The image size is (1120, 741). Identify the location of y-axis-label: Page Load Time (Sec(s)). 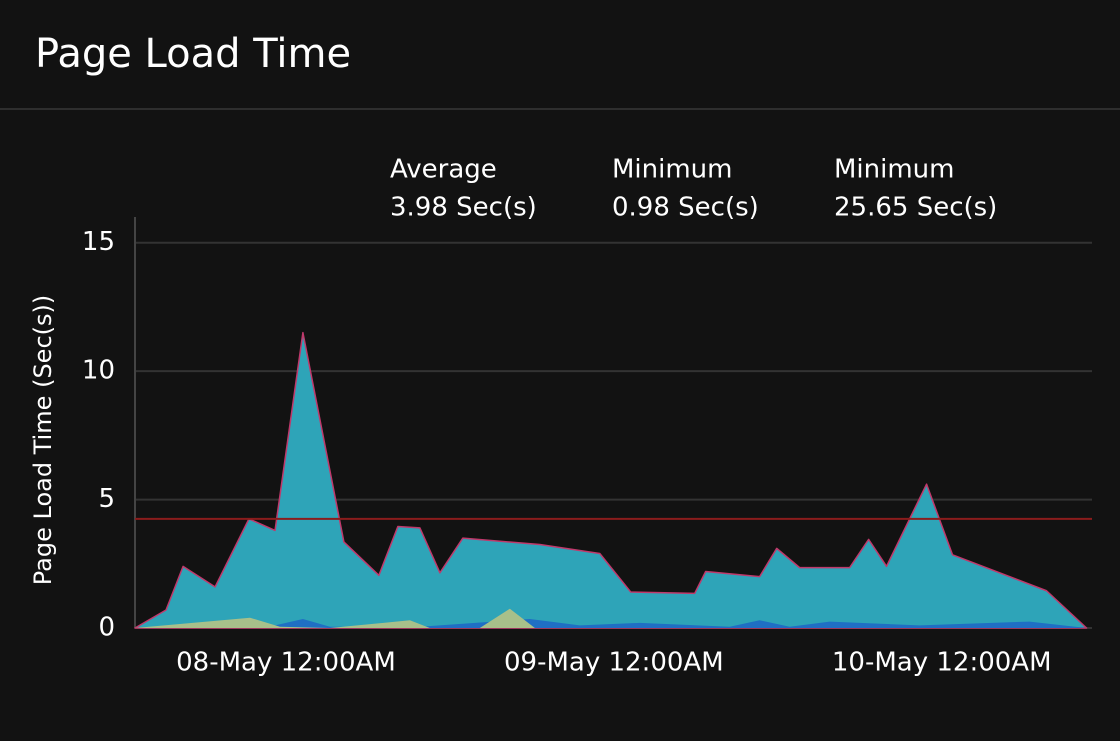
(43, 440).